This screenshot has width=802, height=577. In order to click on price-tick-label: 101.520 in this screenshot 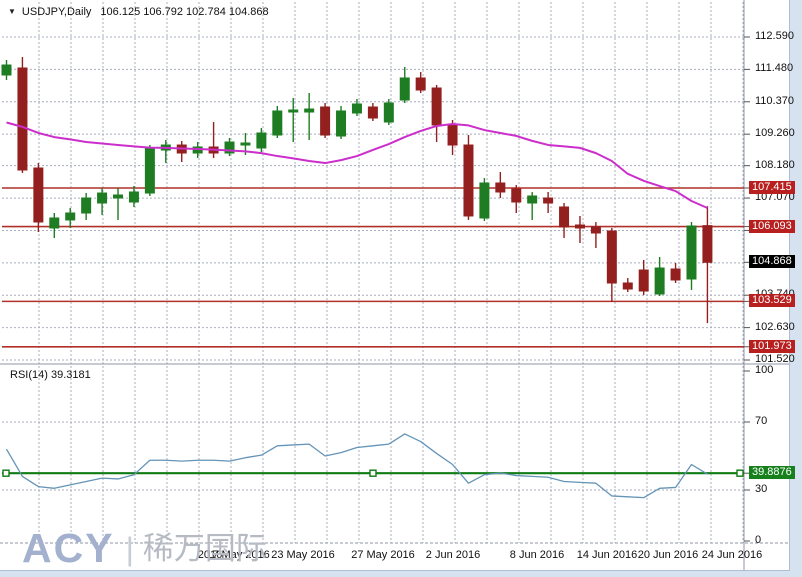, I will do `click(775, 359)`.